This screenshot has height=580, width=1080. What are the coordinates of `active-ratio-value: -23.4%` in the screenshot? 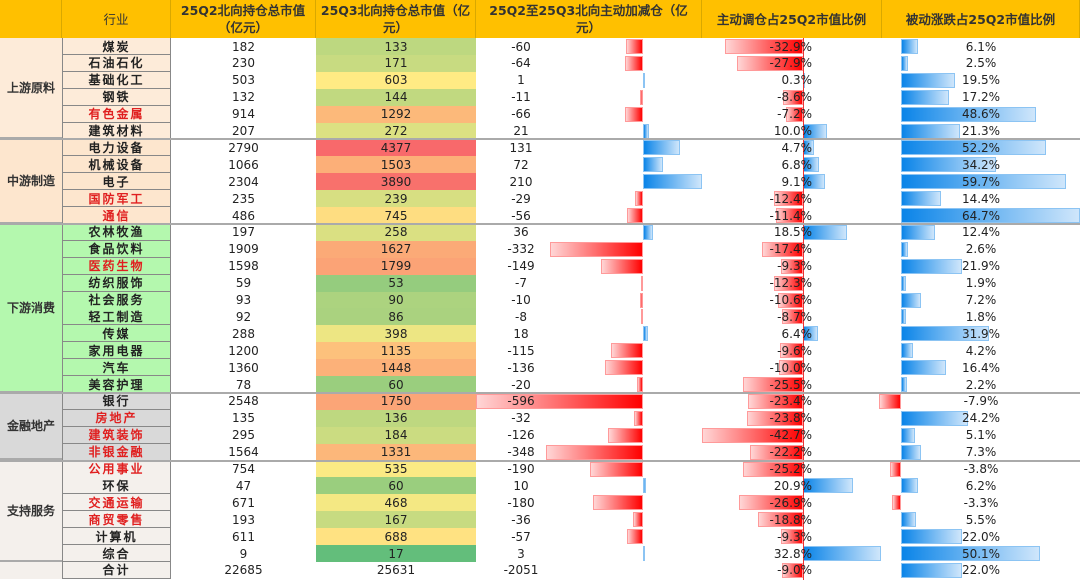 It's located at (790, 401).